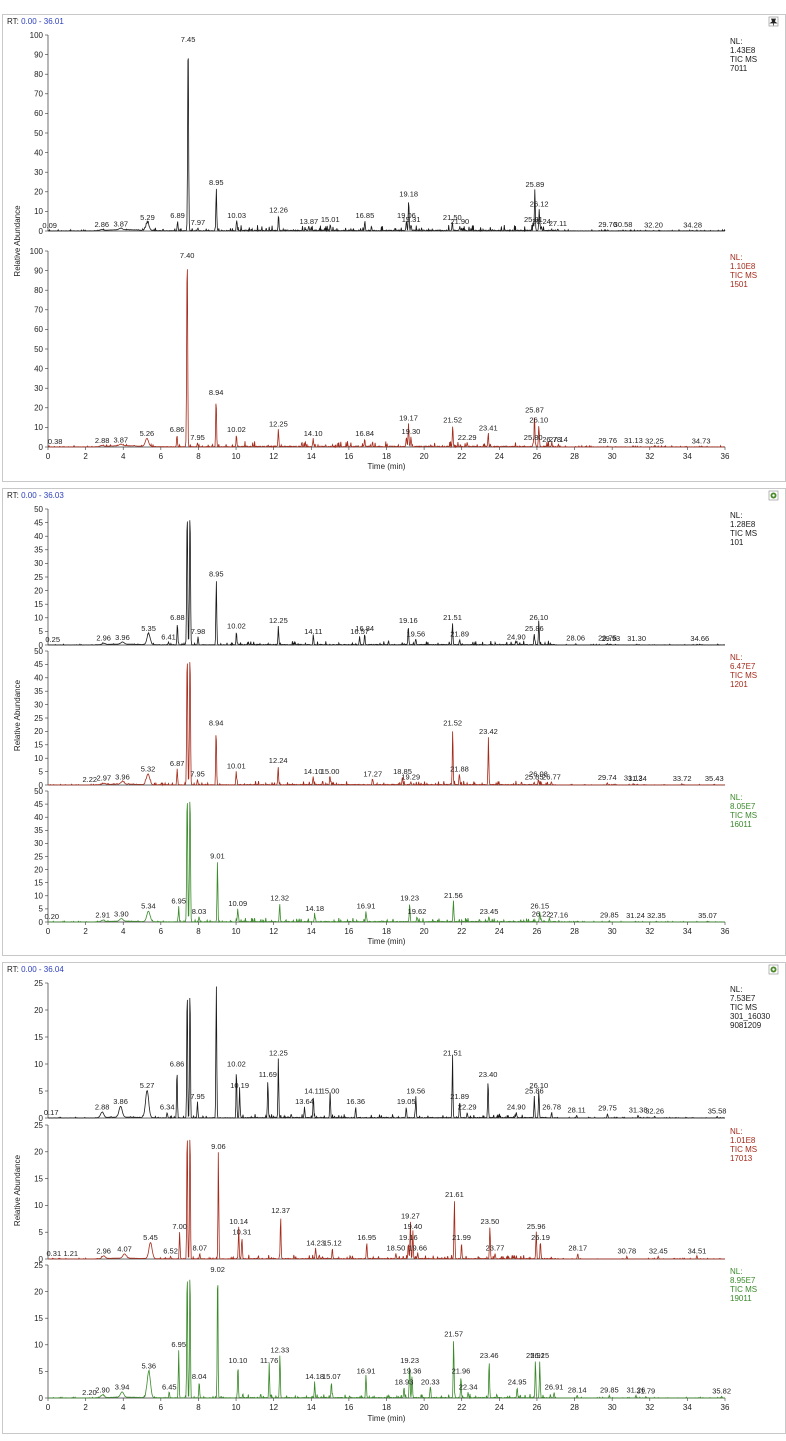 The image size is (786, 1441). Describe the element at coordinates (452, 419) in the screenshot. I see `peak-label: 21.52` at that location.